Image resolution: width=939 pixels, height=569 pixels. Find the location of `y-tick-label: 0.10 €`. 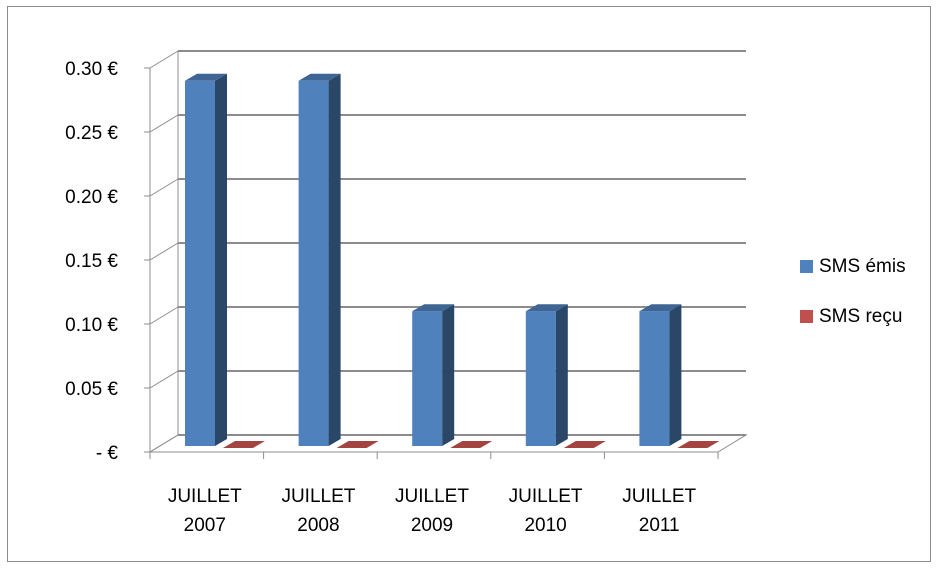

y-tick-label: 0.10 € is located at coordinates (91, 325).